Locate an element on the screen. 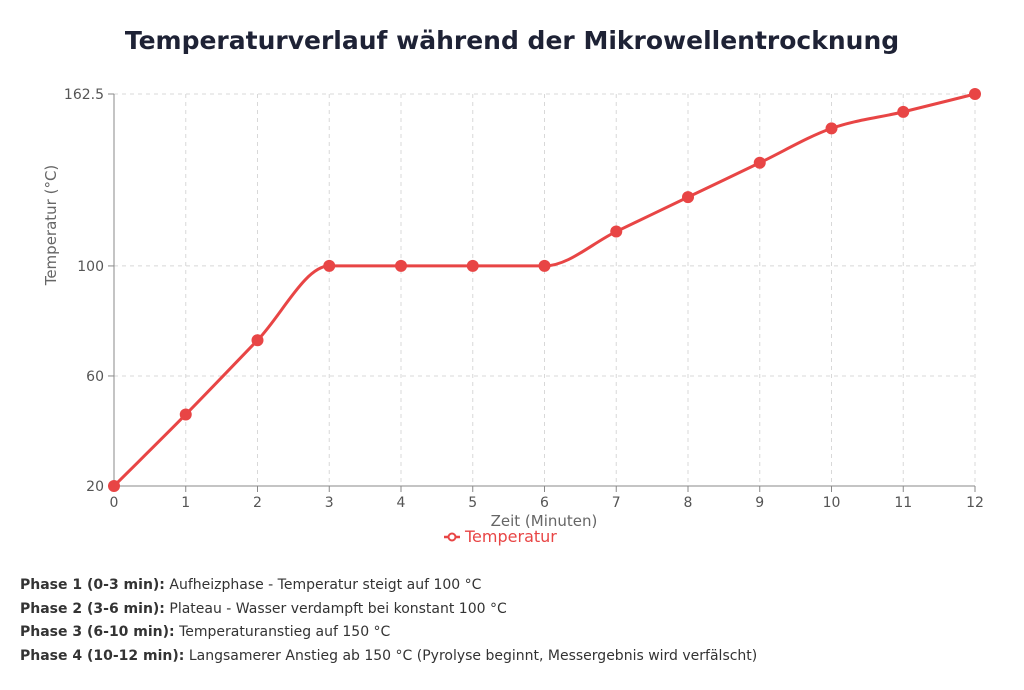 This screenshot has width=1024, height=690. x-tick-label: 2 is located at coordinates (257, 503).